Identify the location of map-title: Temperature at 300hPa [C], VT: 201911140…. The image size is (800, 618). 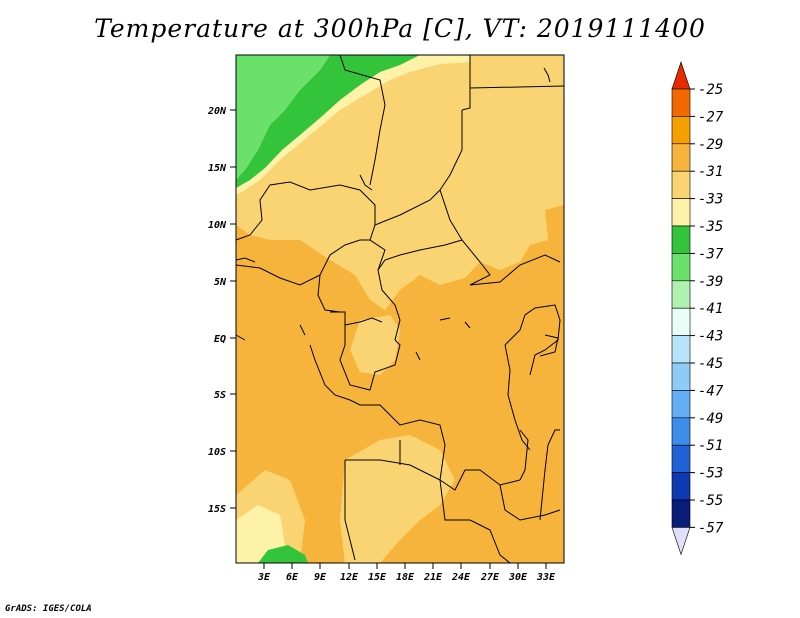
(400, 28).